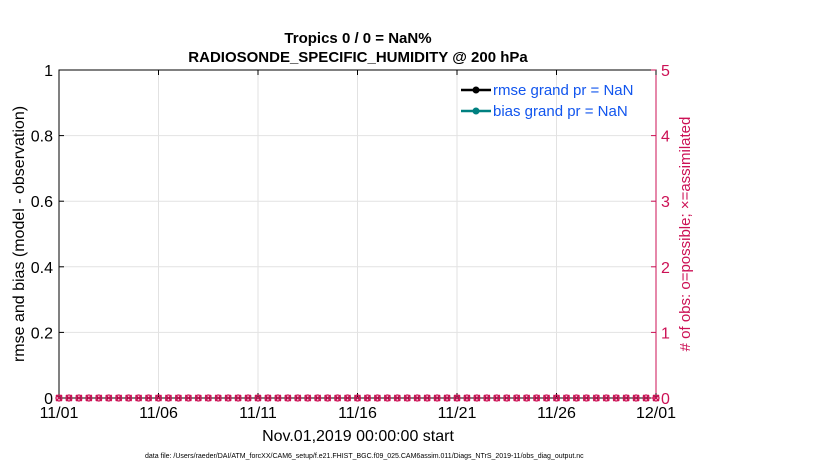 Image resolution: width=830 pixels, height=470 pixels. Describe the element at coordinates (357, 413) in the screenshot. I see `x-tick-label: 11/16` at that location.